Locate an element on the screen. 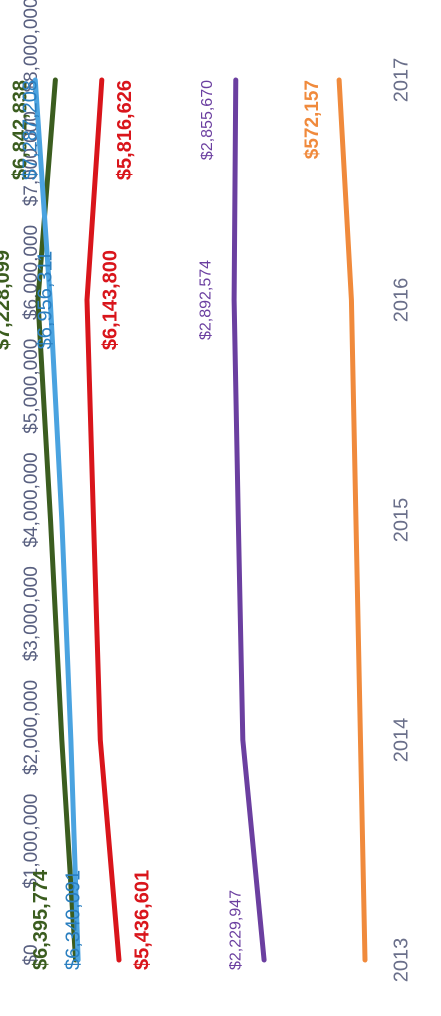 The height and width of the screenshot is (1016, 441). data-label: $6,956,311 is located at coordinates (46, 300).